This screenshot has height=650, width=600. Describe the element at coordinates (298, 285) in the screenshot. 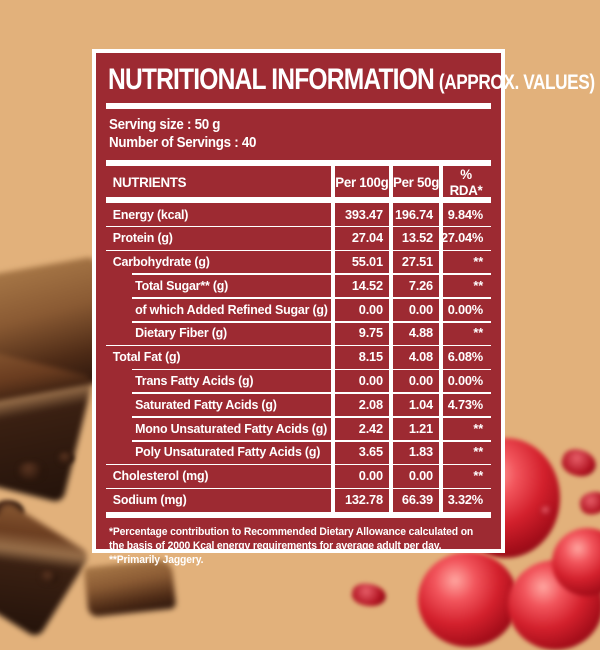

I see `table-row: Total Sugar** (g) 14.52 7.26 **` at that location.